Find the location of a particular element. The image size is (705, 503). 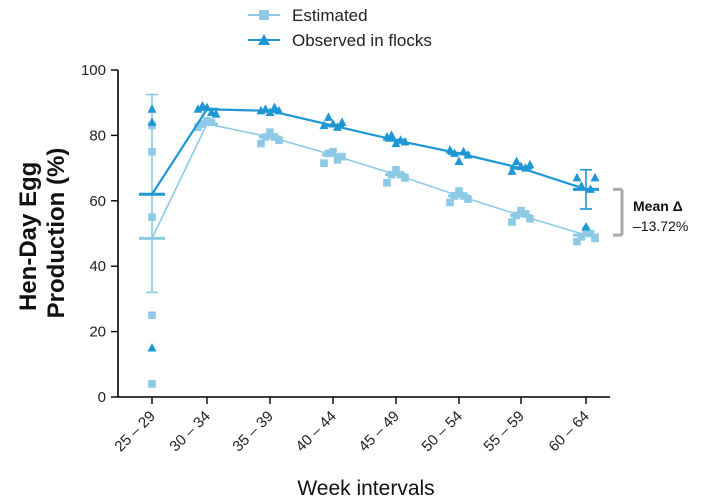

y-ticks: 0 20 40 60 80 100 is located at coordinates (99, 234).